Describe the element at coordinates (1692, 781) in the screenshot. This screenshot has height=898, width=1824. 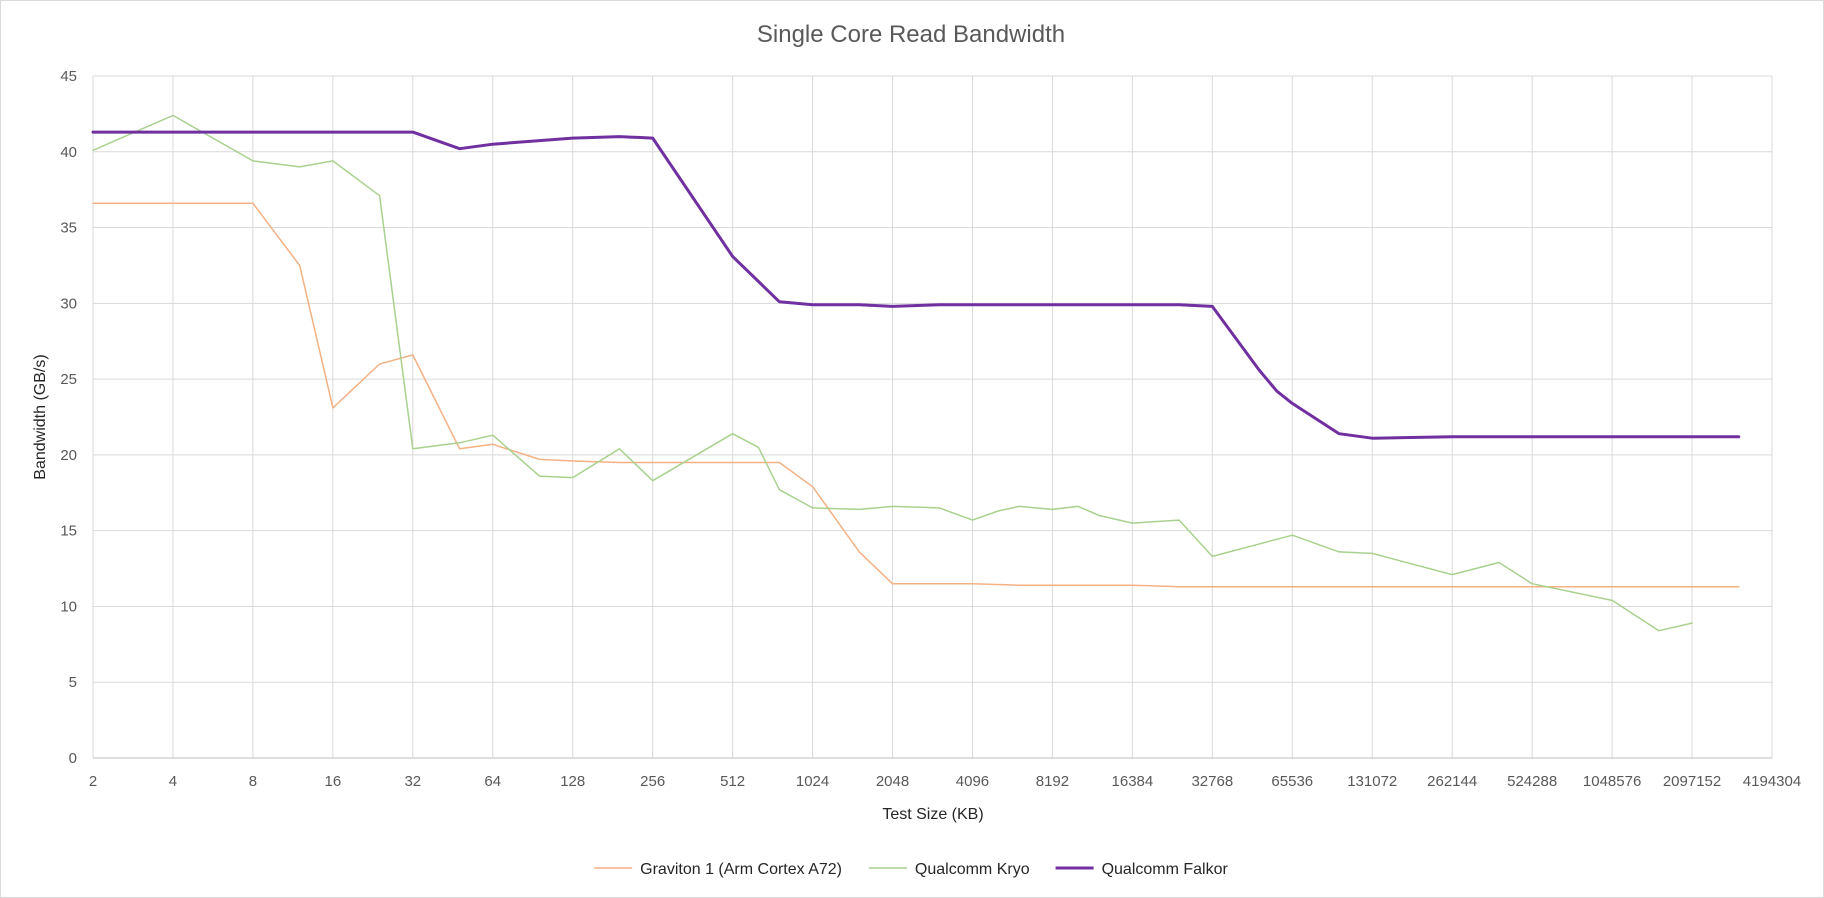
I see `x-tick-label: 2097152` at that location.